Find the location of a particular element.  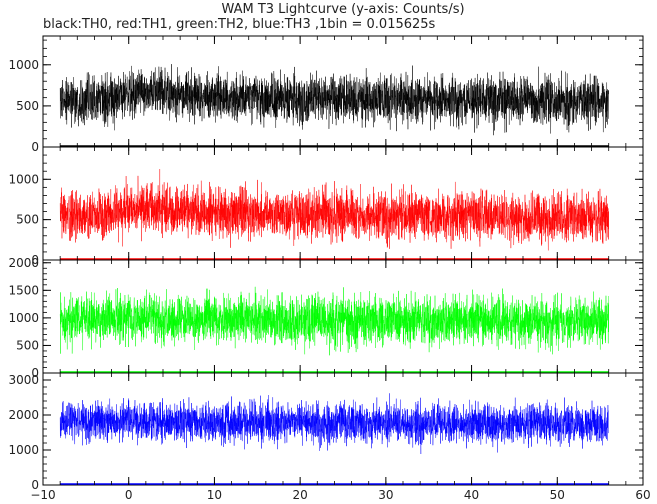

x-tick-label: 30 is located at coordinates (385, 495).